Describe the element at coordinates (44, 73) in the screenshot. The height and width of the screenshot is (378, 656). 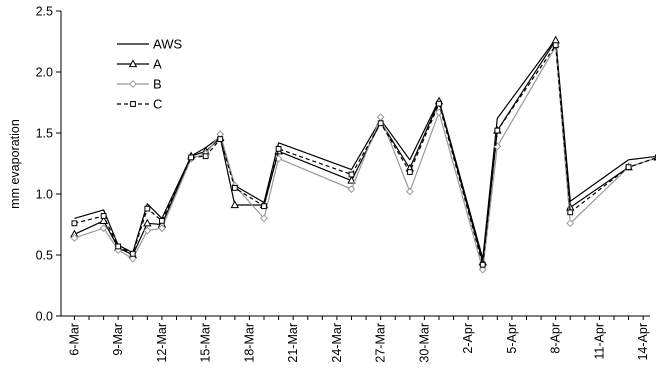
I see `y-tick-label: 2.0` at that location.